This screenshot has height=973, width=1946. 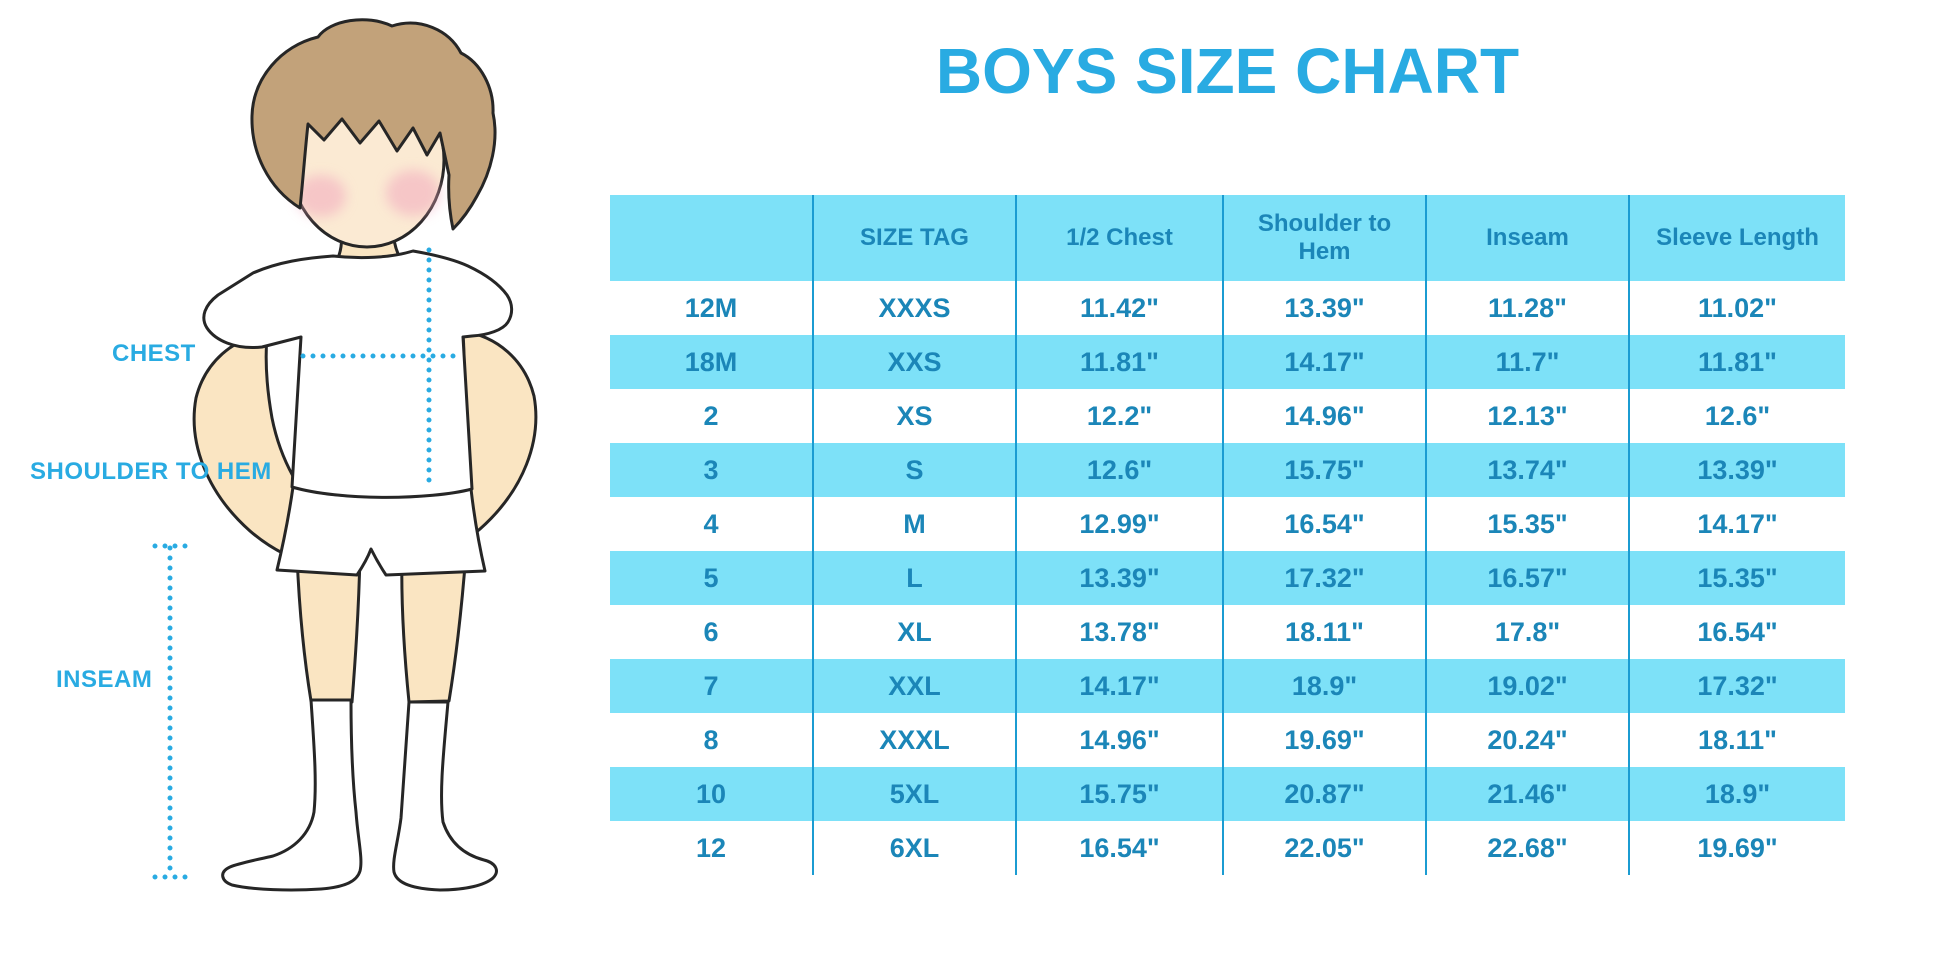 I want to click on table-cell: XXXL, so click(x=913, y=740).